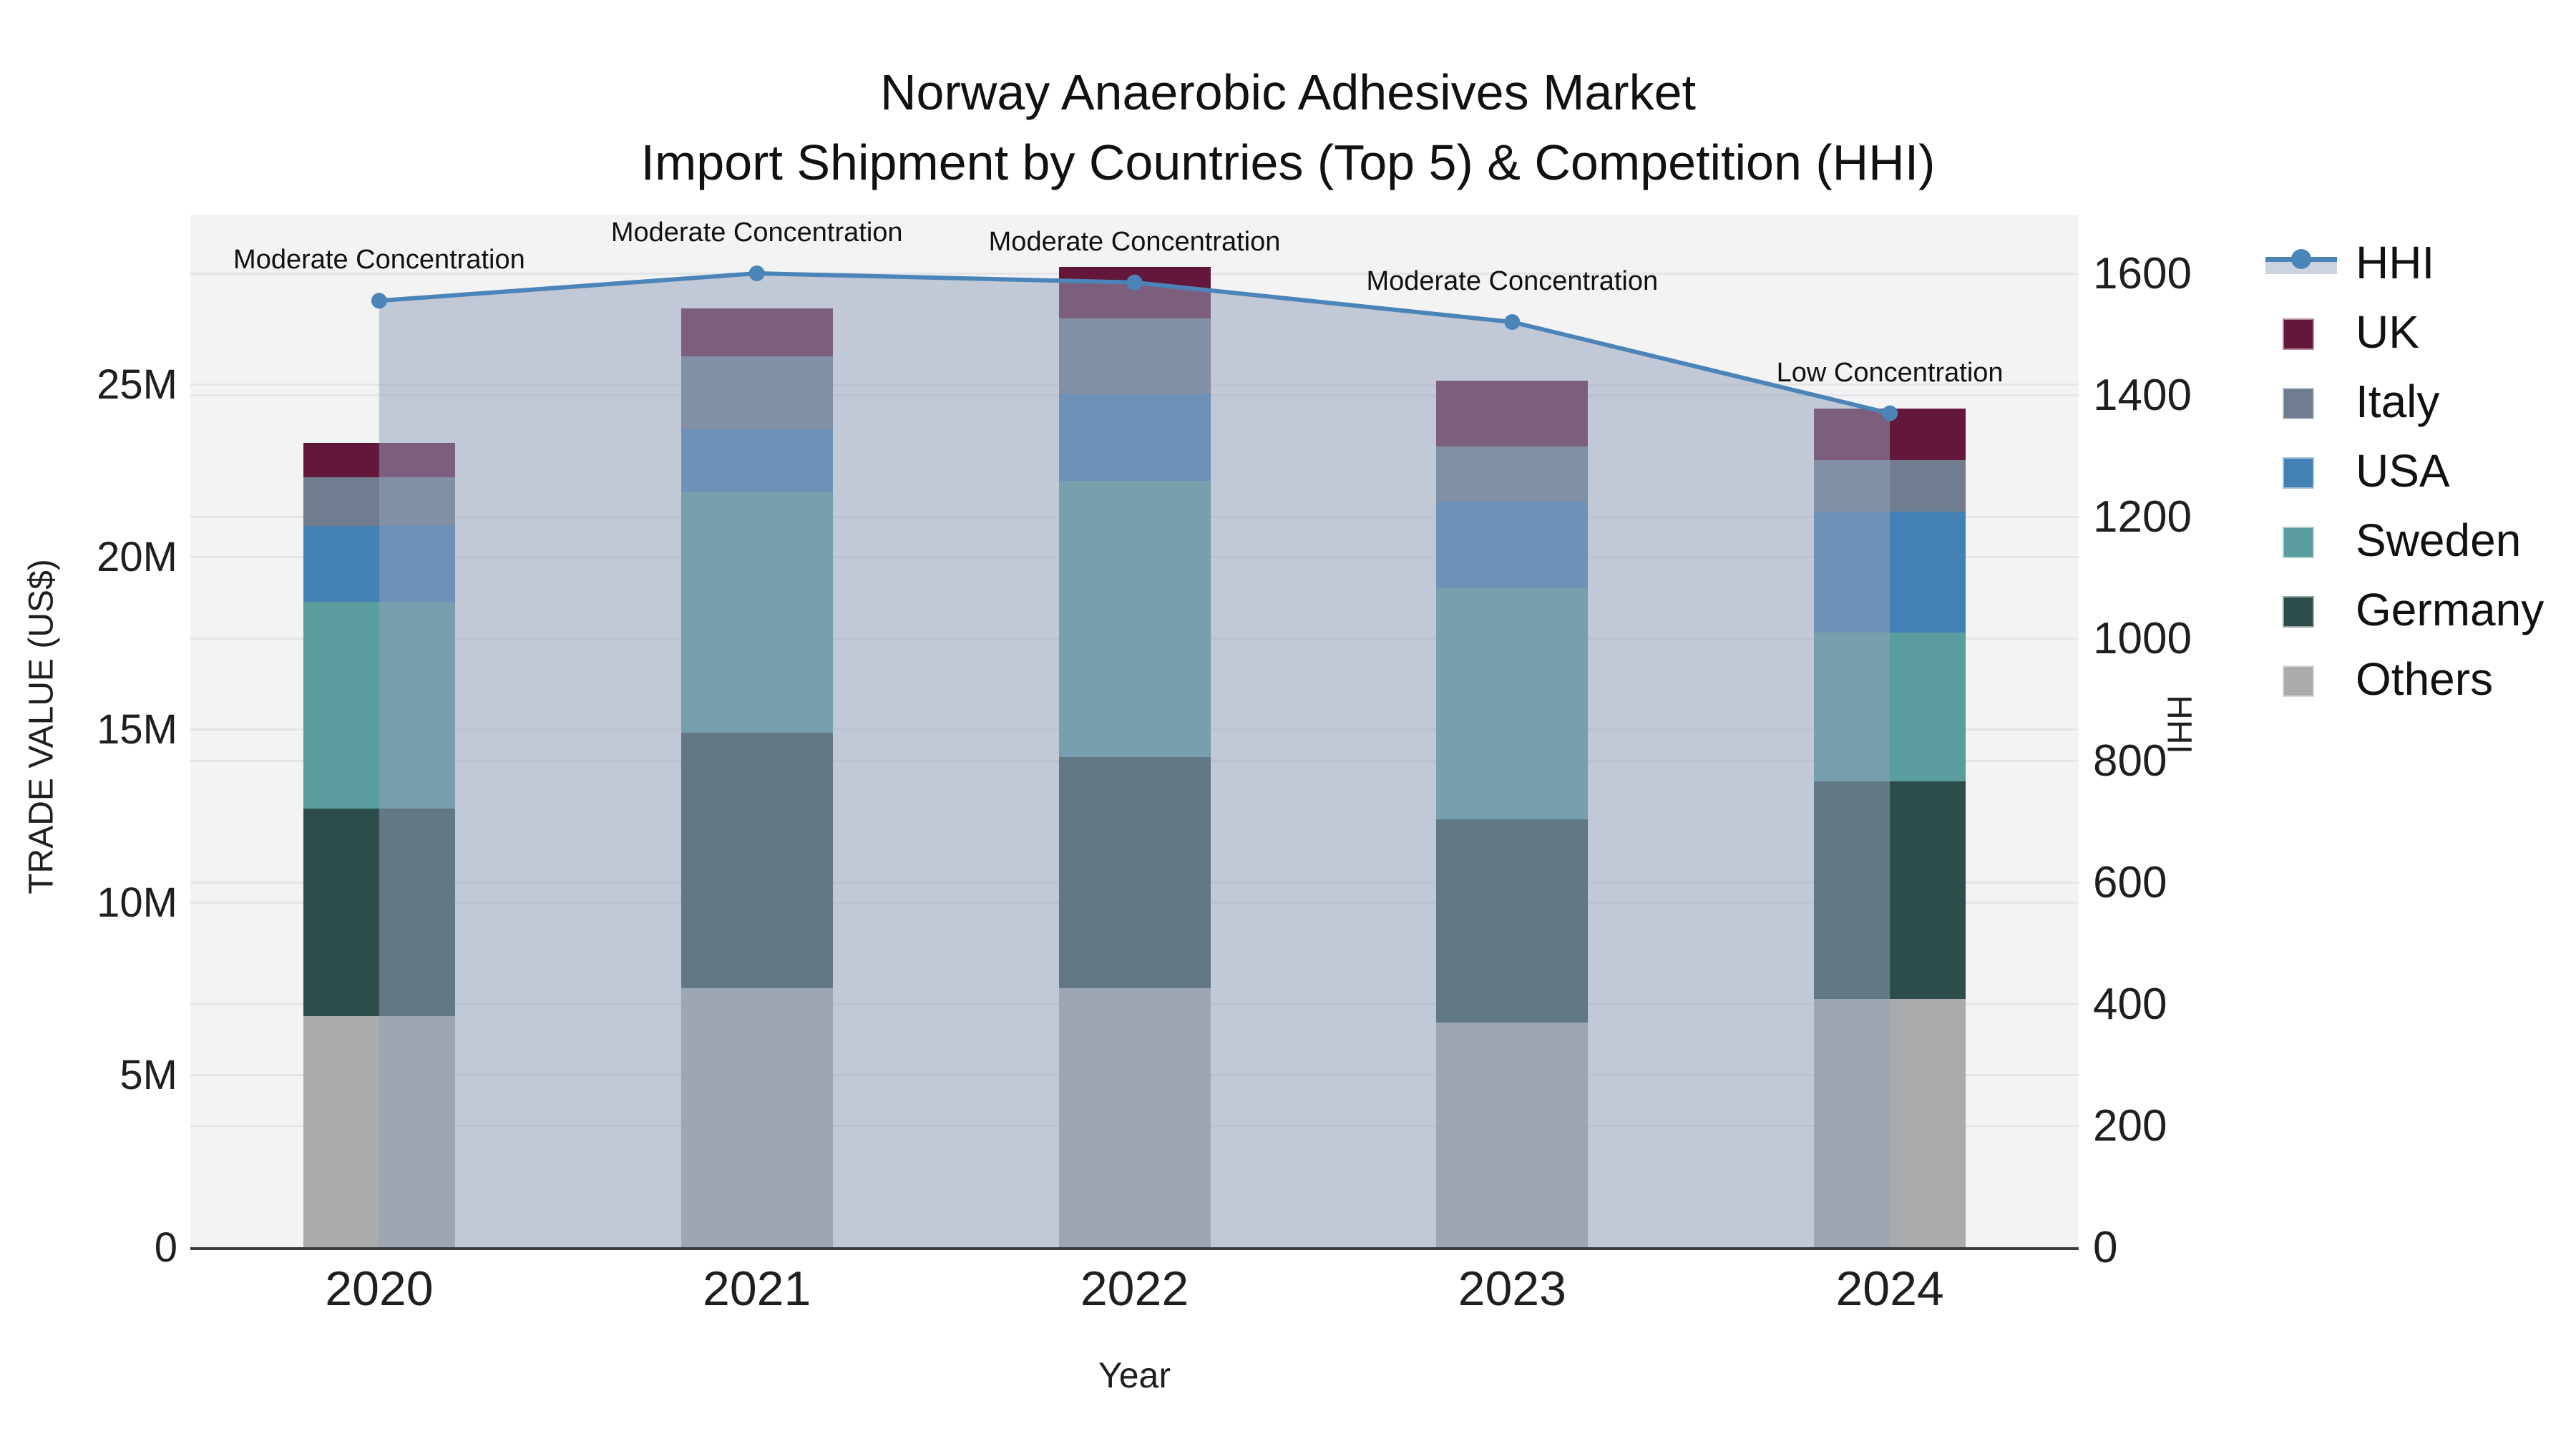 The image size is (2576, 1449). I want to click on legend-label-usa: USA, so click(2403, 470).